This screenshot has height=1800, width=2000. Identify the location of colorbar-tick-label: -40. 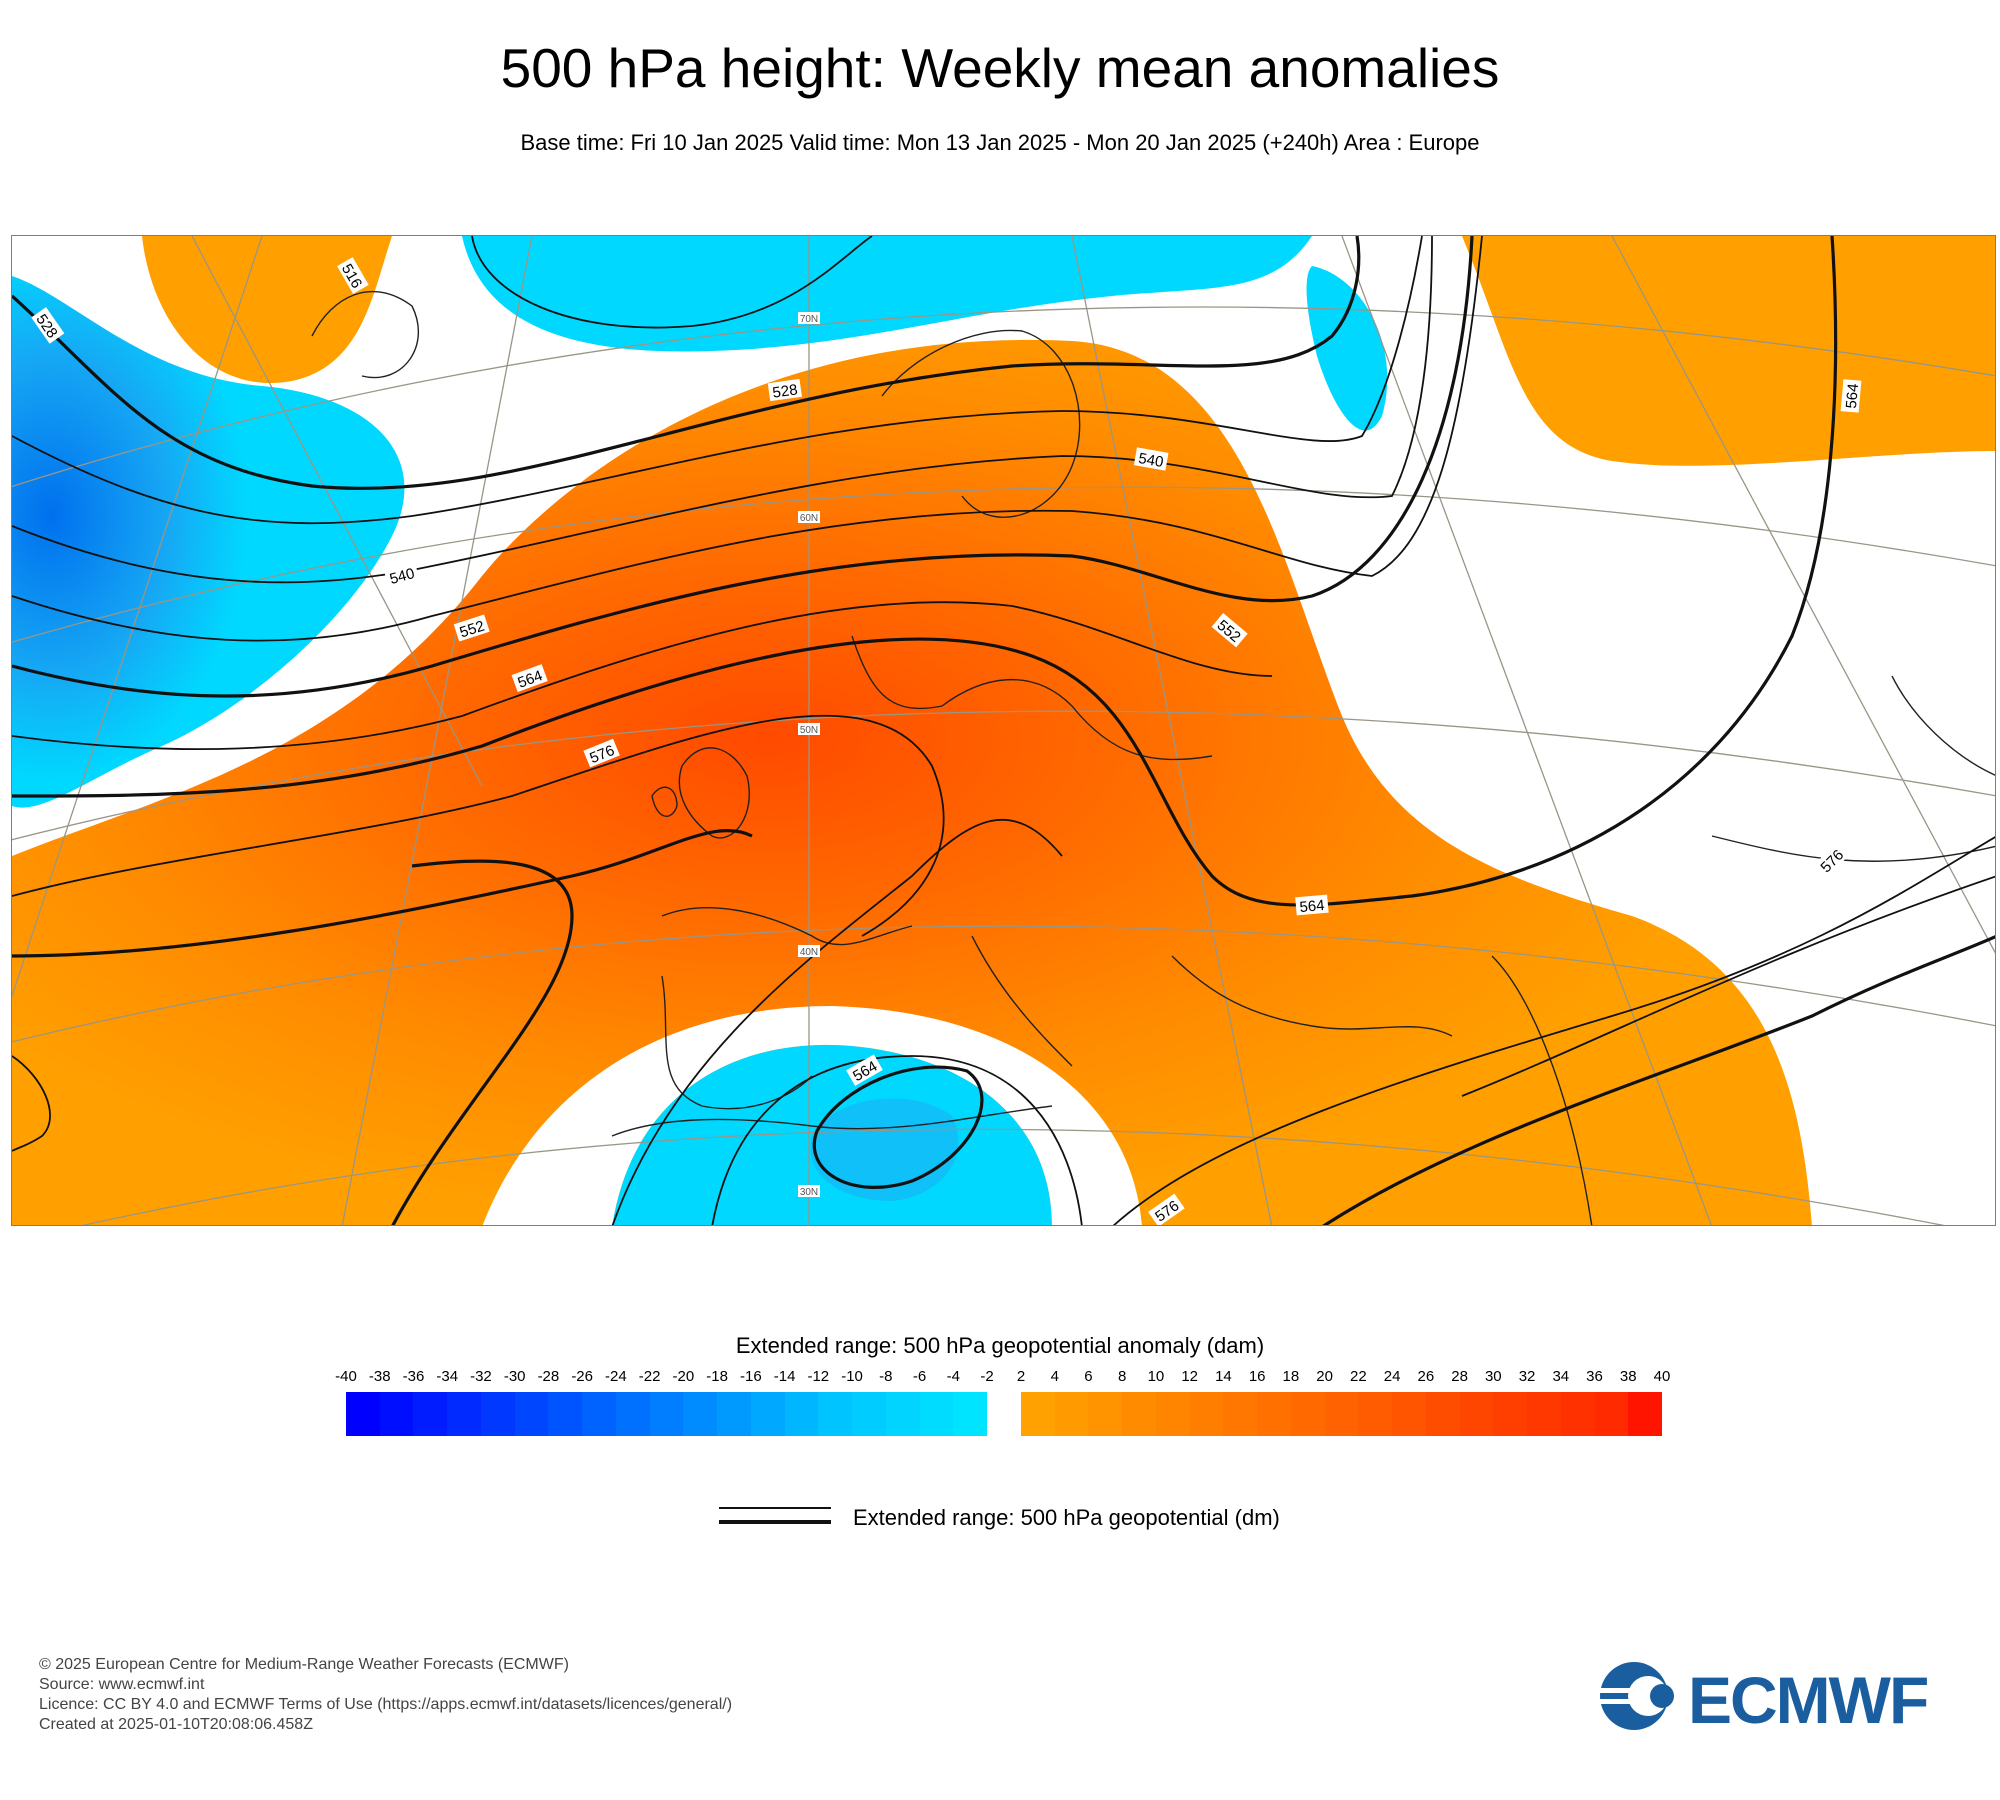
(346, 1376).